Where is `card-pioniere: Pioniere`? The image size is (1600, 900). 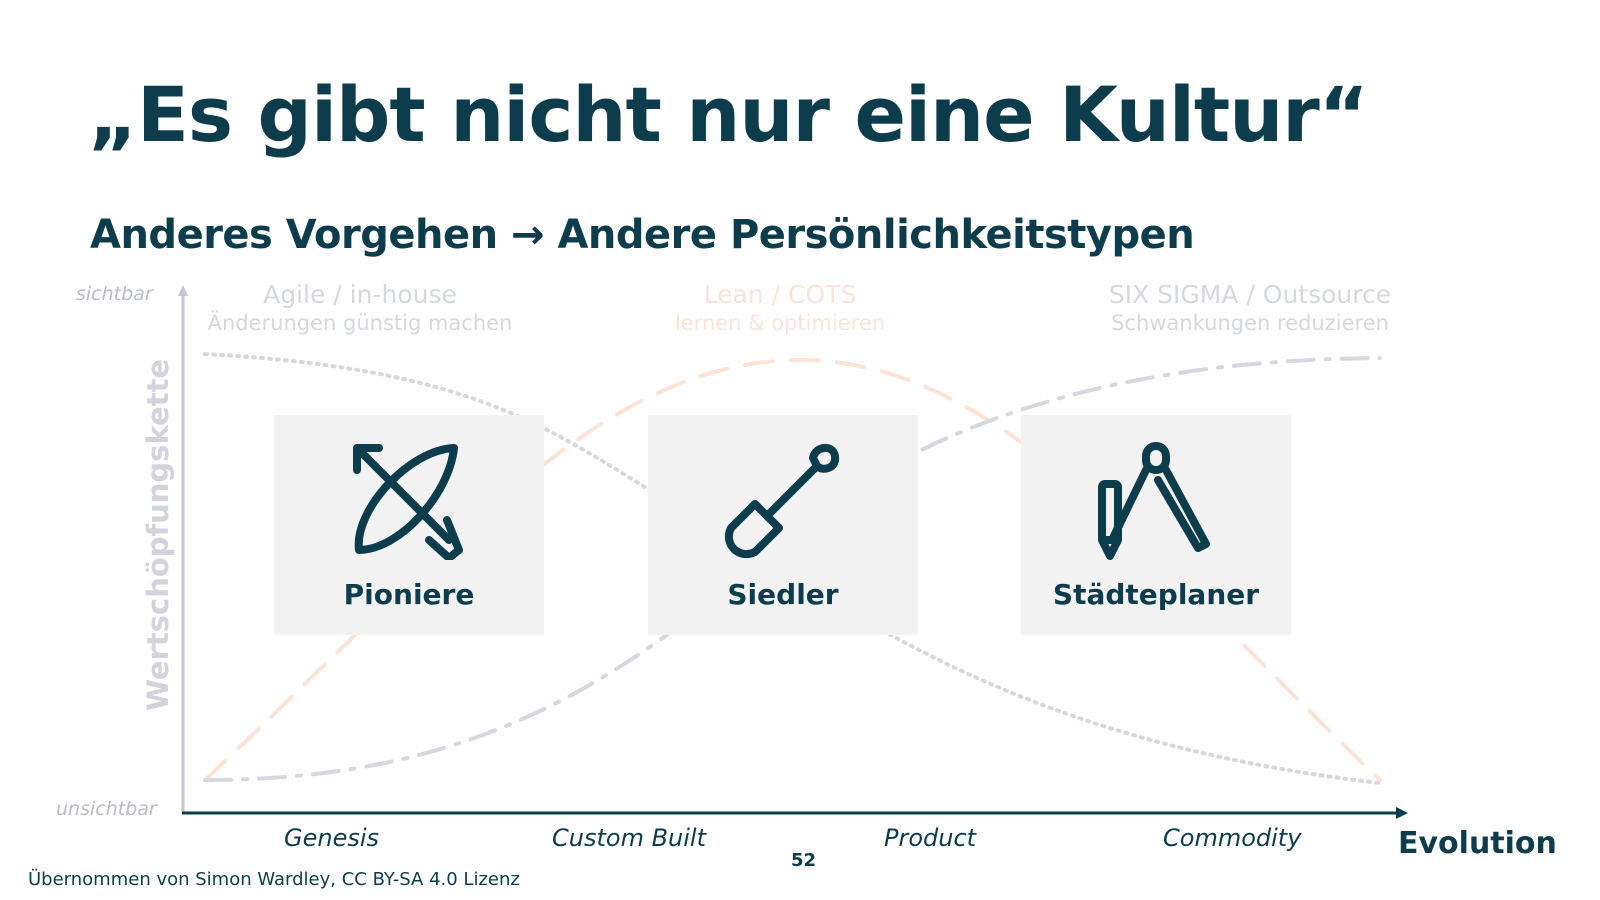
card-pioniere: Pioniere is located at coordinates (409, 525).